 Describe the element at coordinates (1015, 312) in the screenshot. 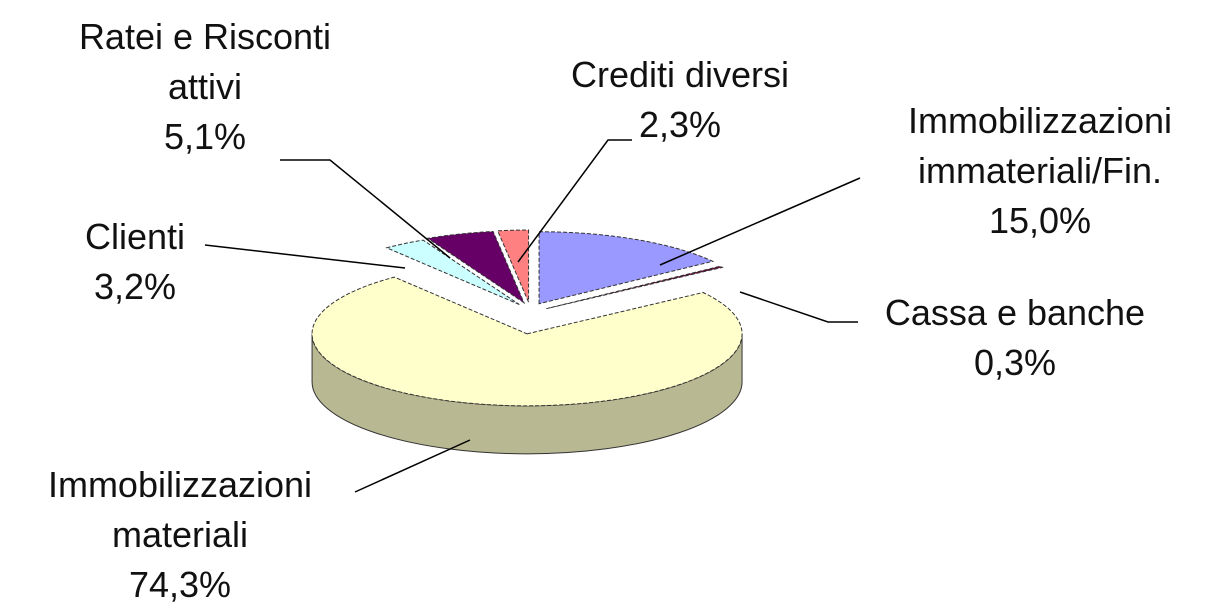

I see `category-label: Cassa e banche` at that location.